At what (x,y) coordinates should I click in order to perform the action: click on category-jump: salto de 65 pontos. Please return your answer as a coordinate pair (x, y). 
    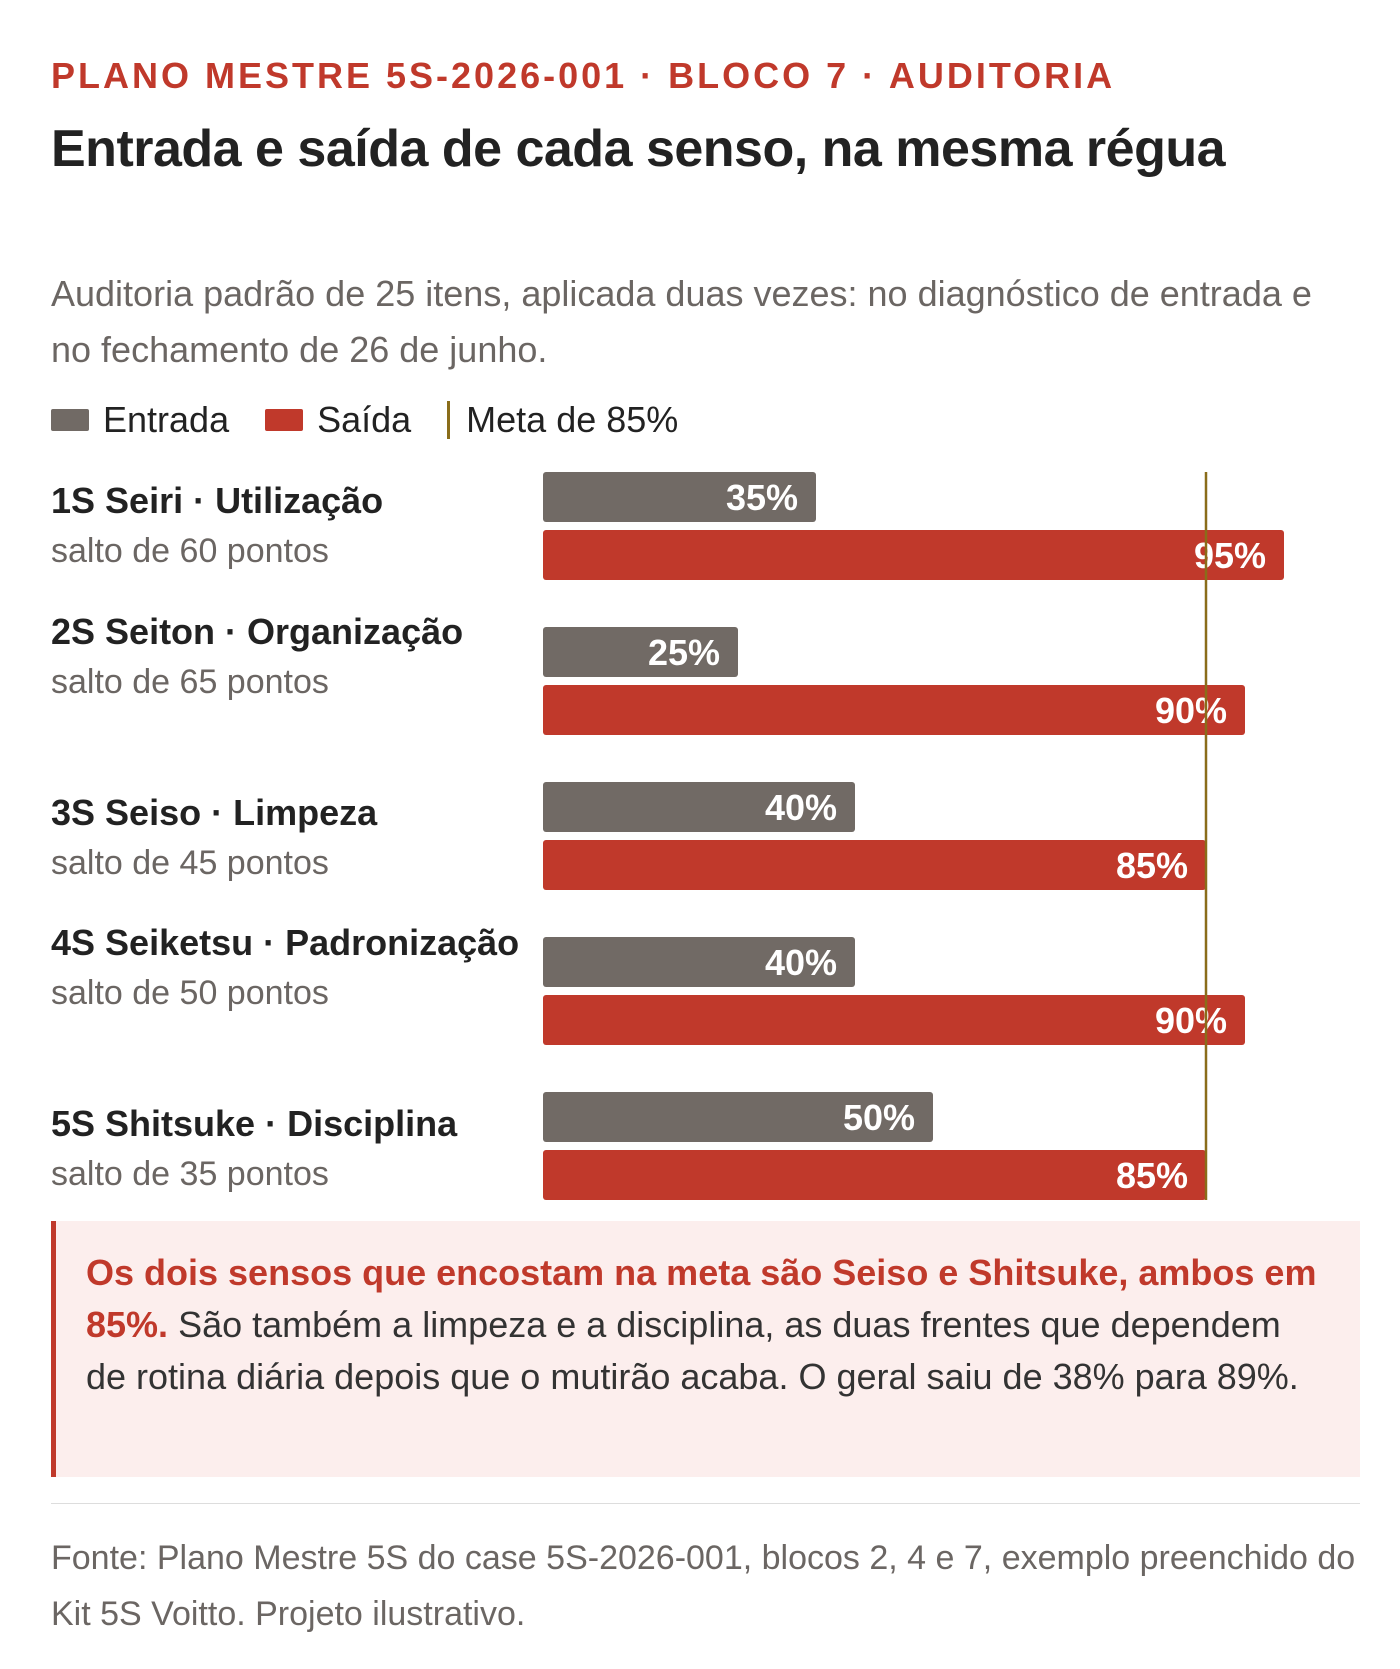
    Looking at the image, I should click on (190, 682).